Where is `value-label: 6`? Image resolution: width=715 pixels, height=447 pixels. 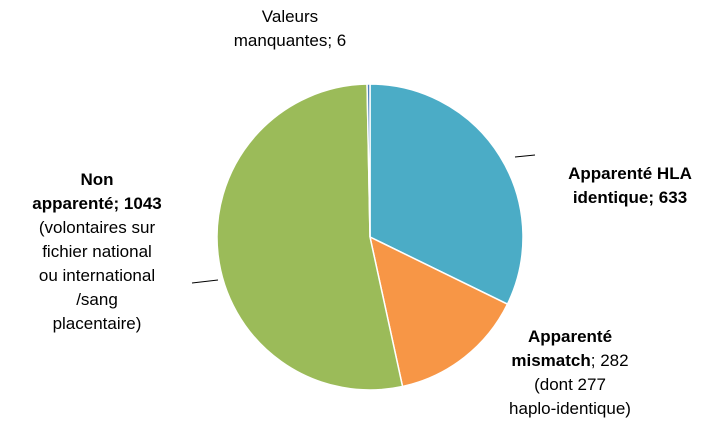 value-label: 6 is located at coordinates (341, 40).